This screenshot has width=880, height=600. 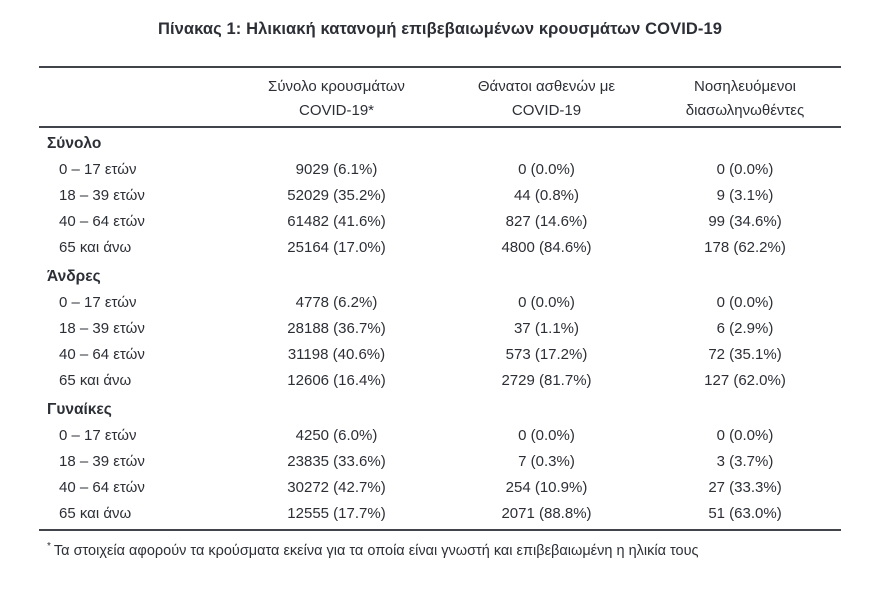 What do you see at coordinates (745, 354) in the screenshot?
I see `intubated-value: 72 (35.1%)` at bounding box center [745, 354].